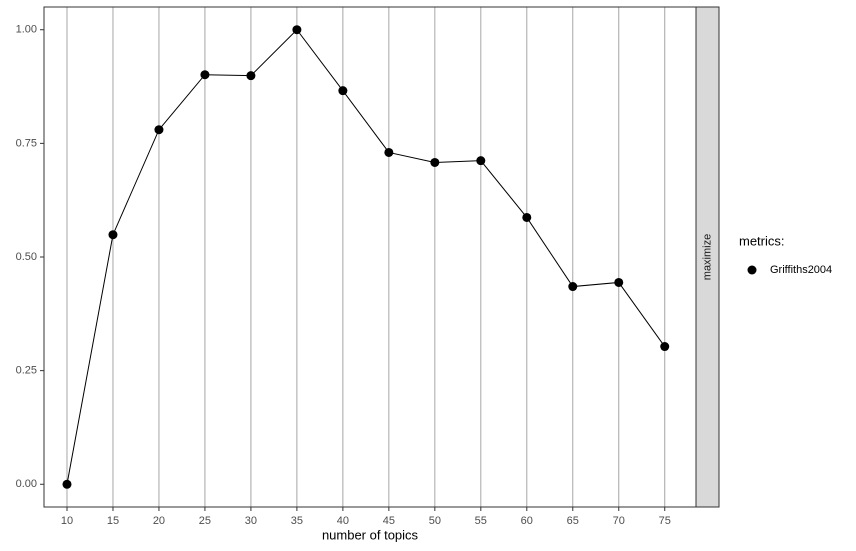 The image size is (856, 551). Describe the element at coordinates (573, 521) in the screenshot. I see `x-tick-label: 65` at that location.